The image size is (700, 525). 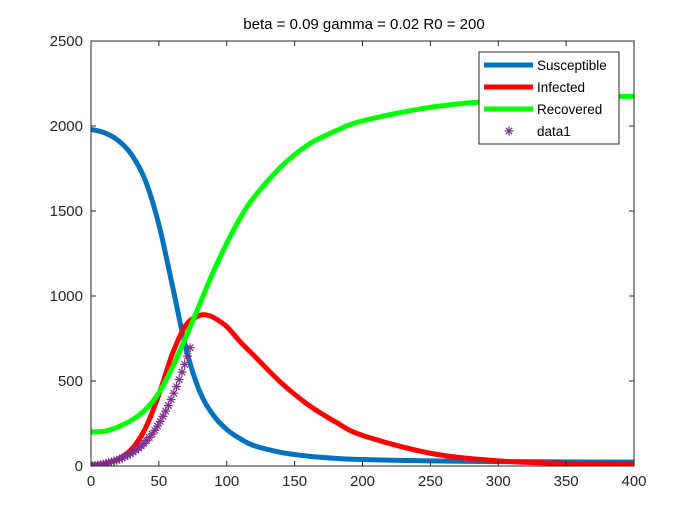 What do you see at coordinates (91, 481) in the screenshot?
I see `x-tick-label: 0` at bounding box center [91, 481].